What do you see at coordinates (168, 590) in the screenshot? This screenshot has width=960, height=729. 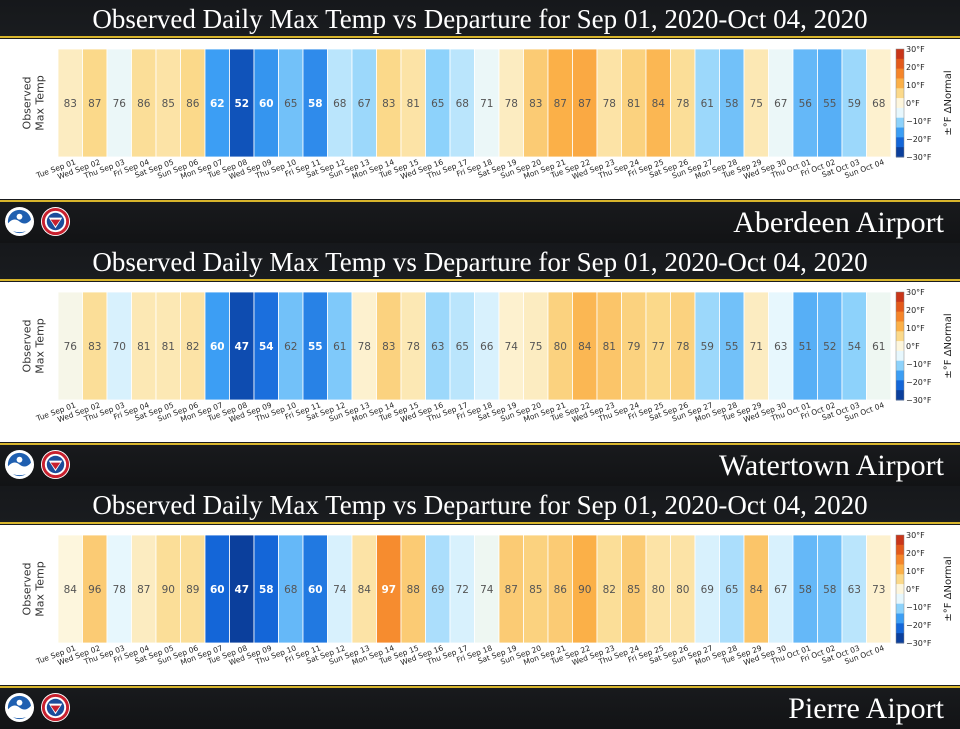 I see `temp-value-label: 90` at bounding box center [168, 590].